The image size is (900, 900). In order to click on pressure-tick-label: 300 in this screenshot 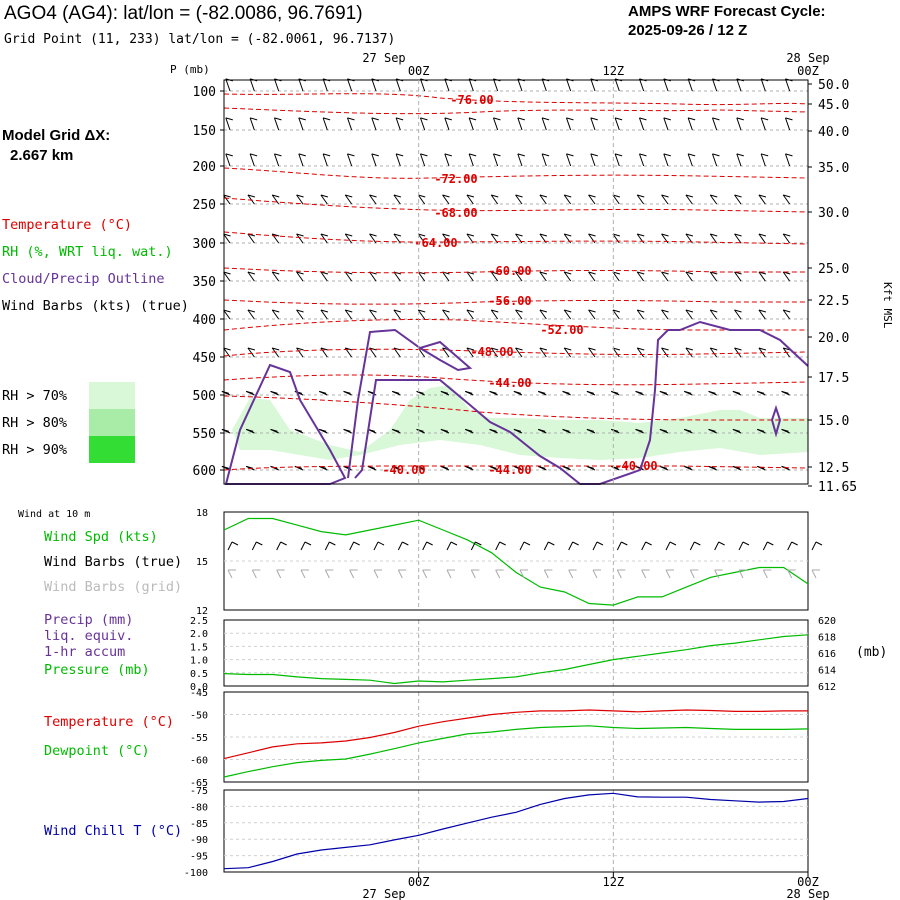, I will do `click(204, 244)`.